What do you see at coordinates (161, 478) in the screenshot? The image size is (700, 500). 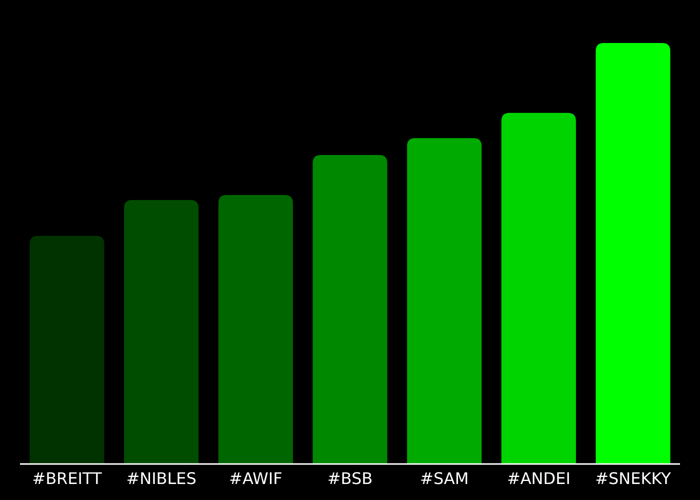 I see `x-tick-label: #NIBLES` at bounding box center [161, 478].